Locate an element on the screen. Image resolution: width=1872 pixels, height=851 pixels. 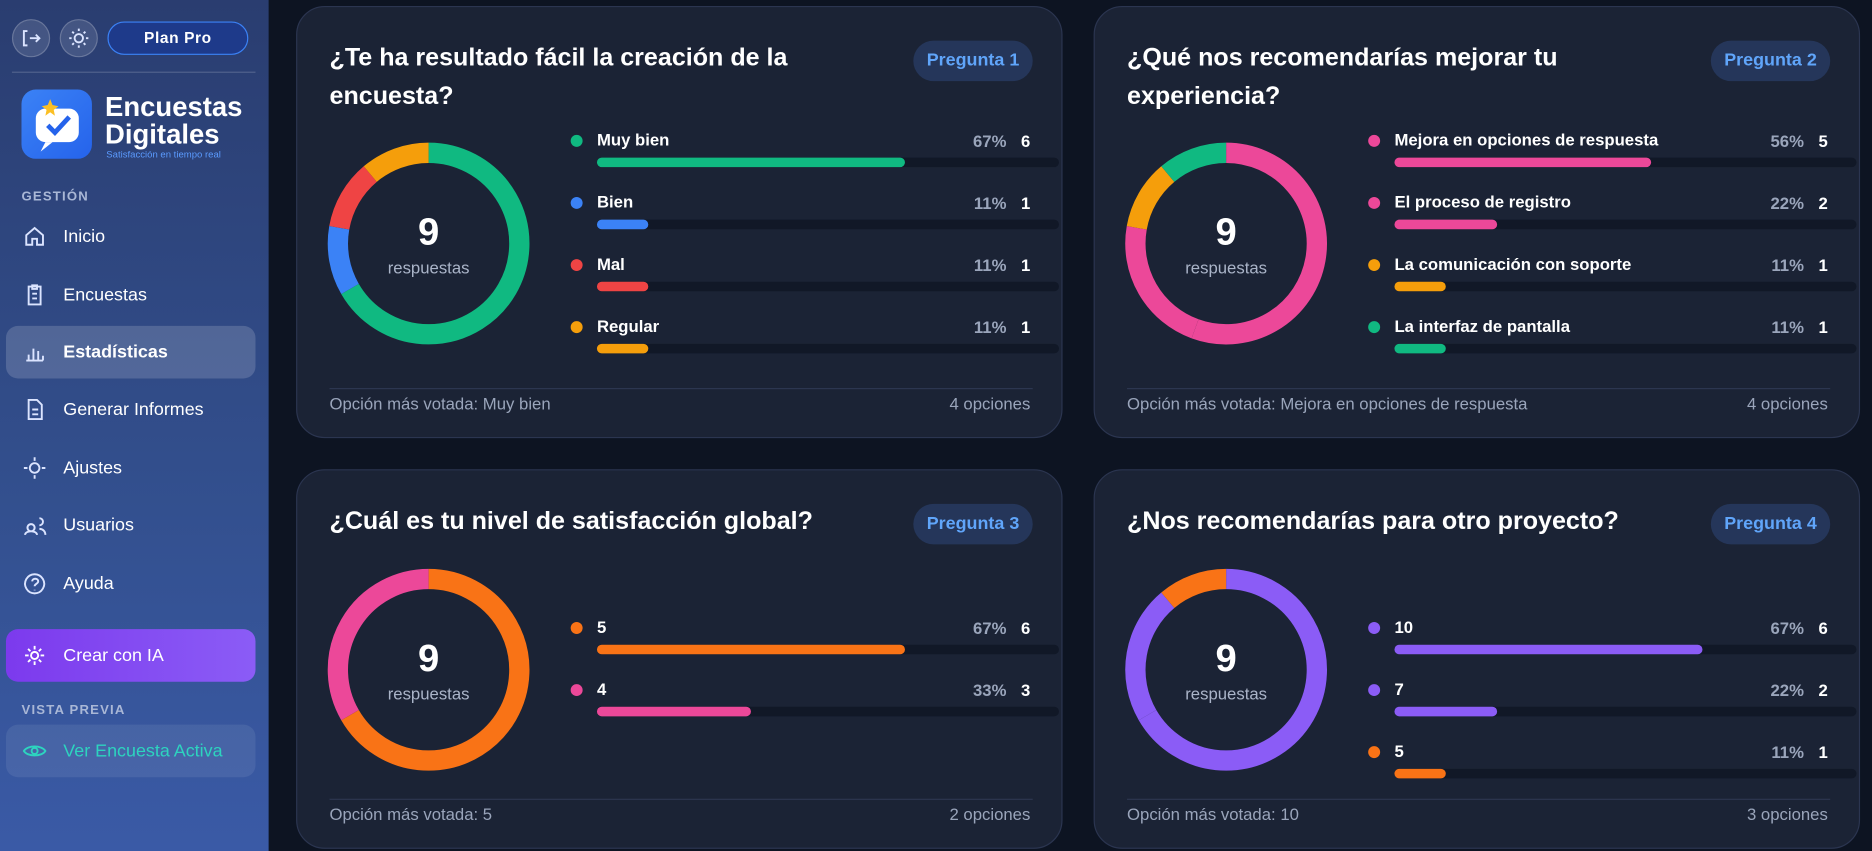
question-badge: Pregunta 3 is located at coordinates (973, 524).